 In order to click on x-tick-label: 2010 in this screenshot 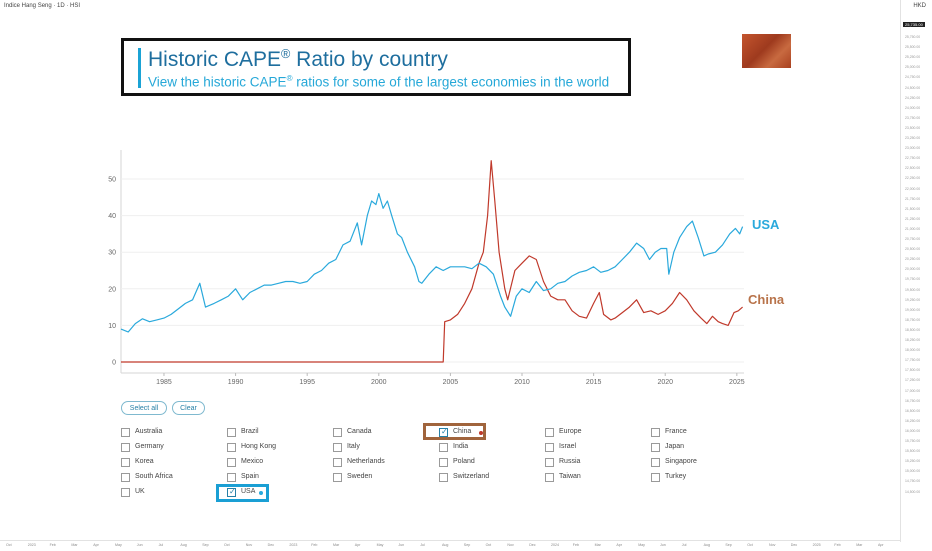, I will do `click(522, 382)`.